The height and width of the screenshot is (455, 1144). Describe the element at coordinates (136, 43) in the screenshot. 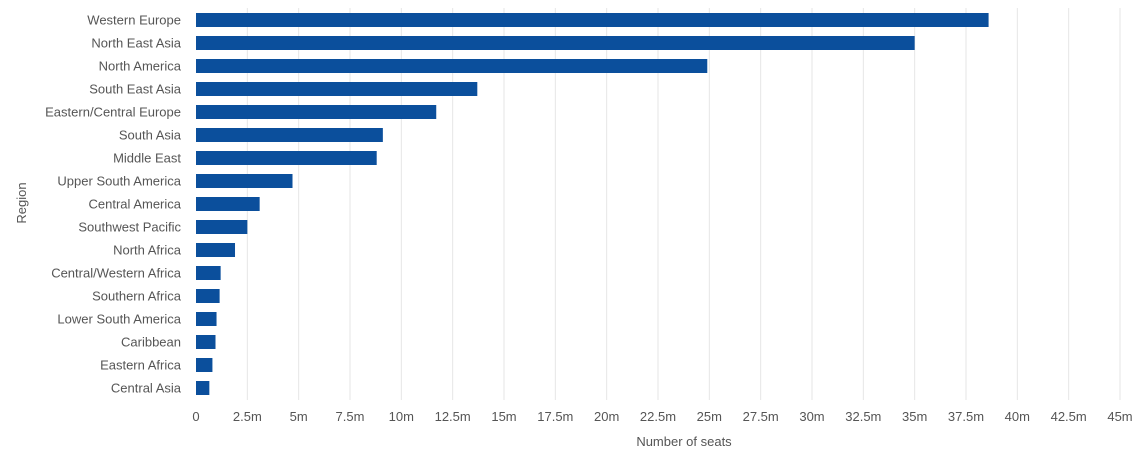

I see `category-label: North East Asia` at that location.